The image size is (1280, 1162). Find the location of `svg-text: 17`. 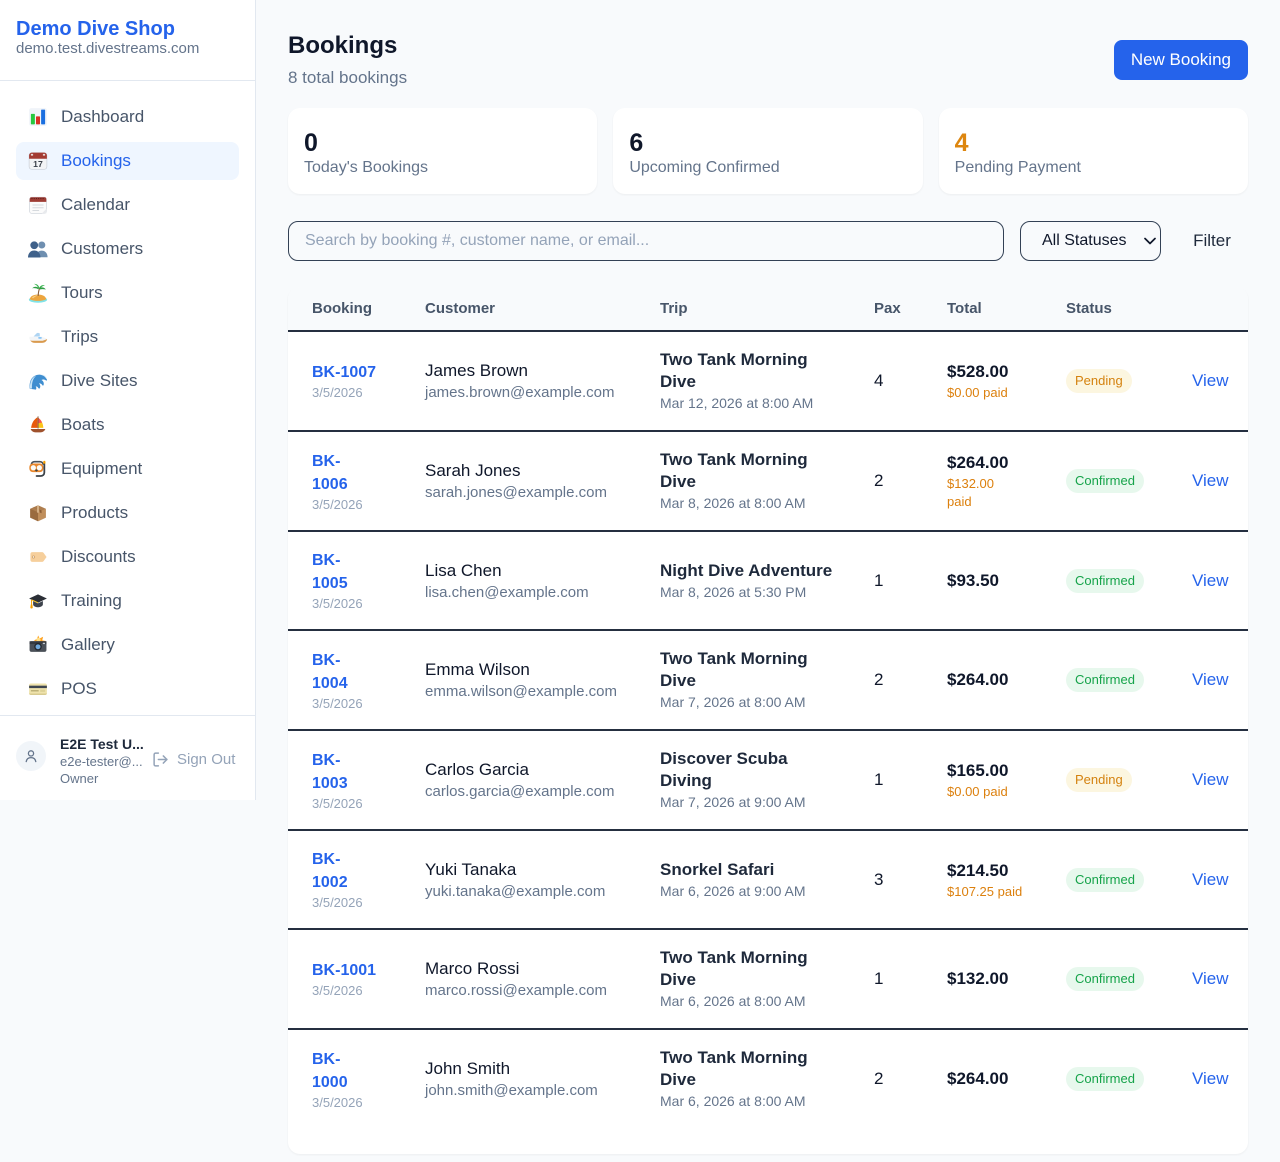

svg-text: 17 is located at coordinates (38, 164).